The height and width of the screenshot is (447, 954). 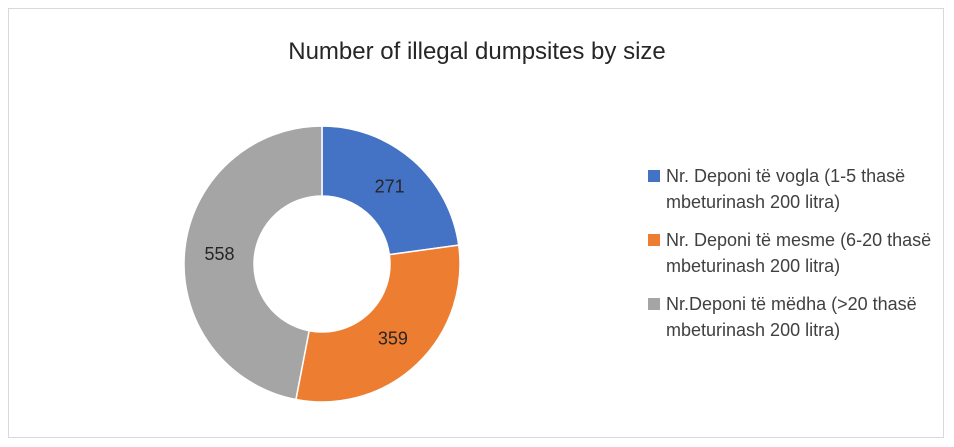 I want to click on donut-slice-small, so click(x=390, y=190).